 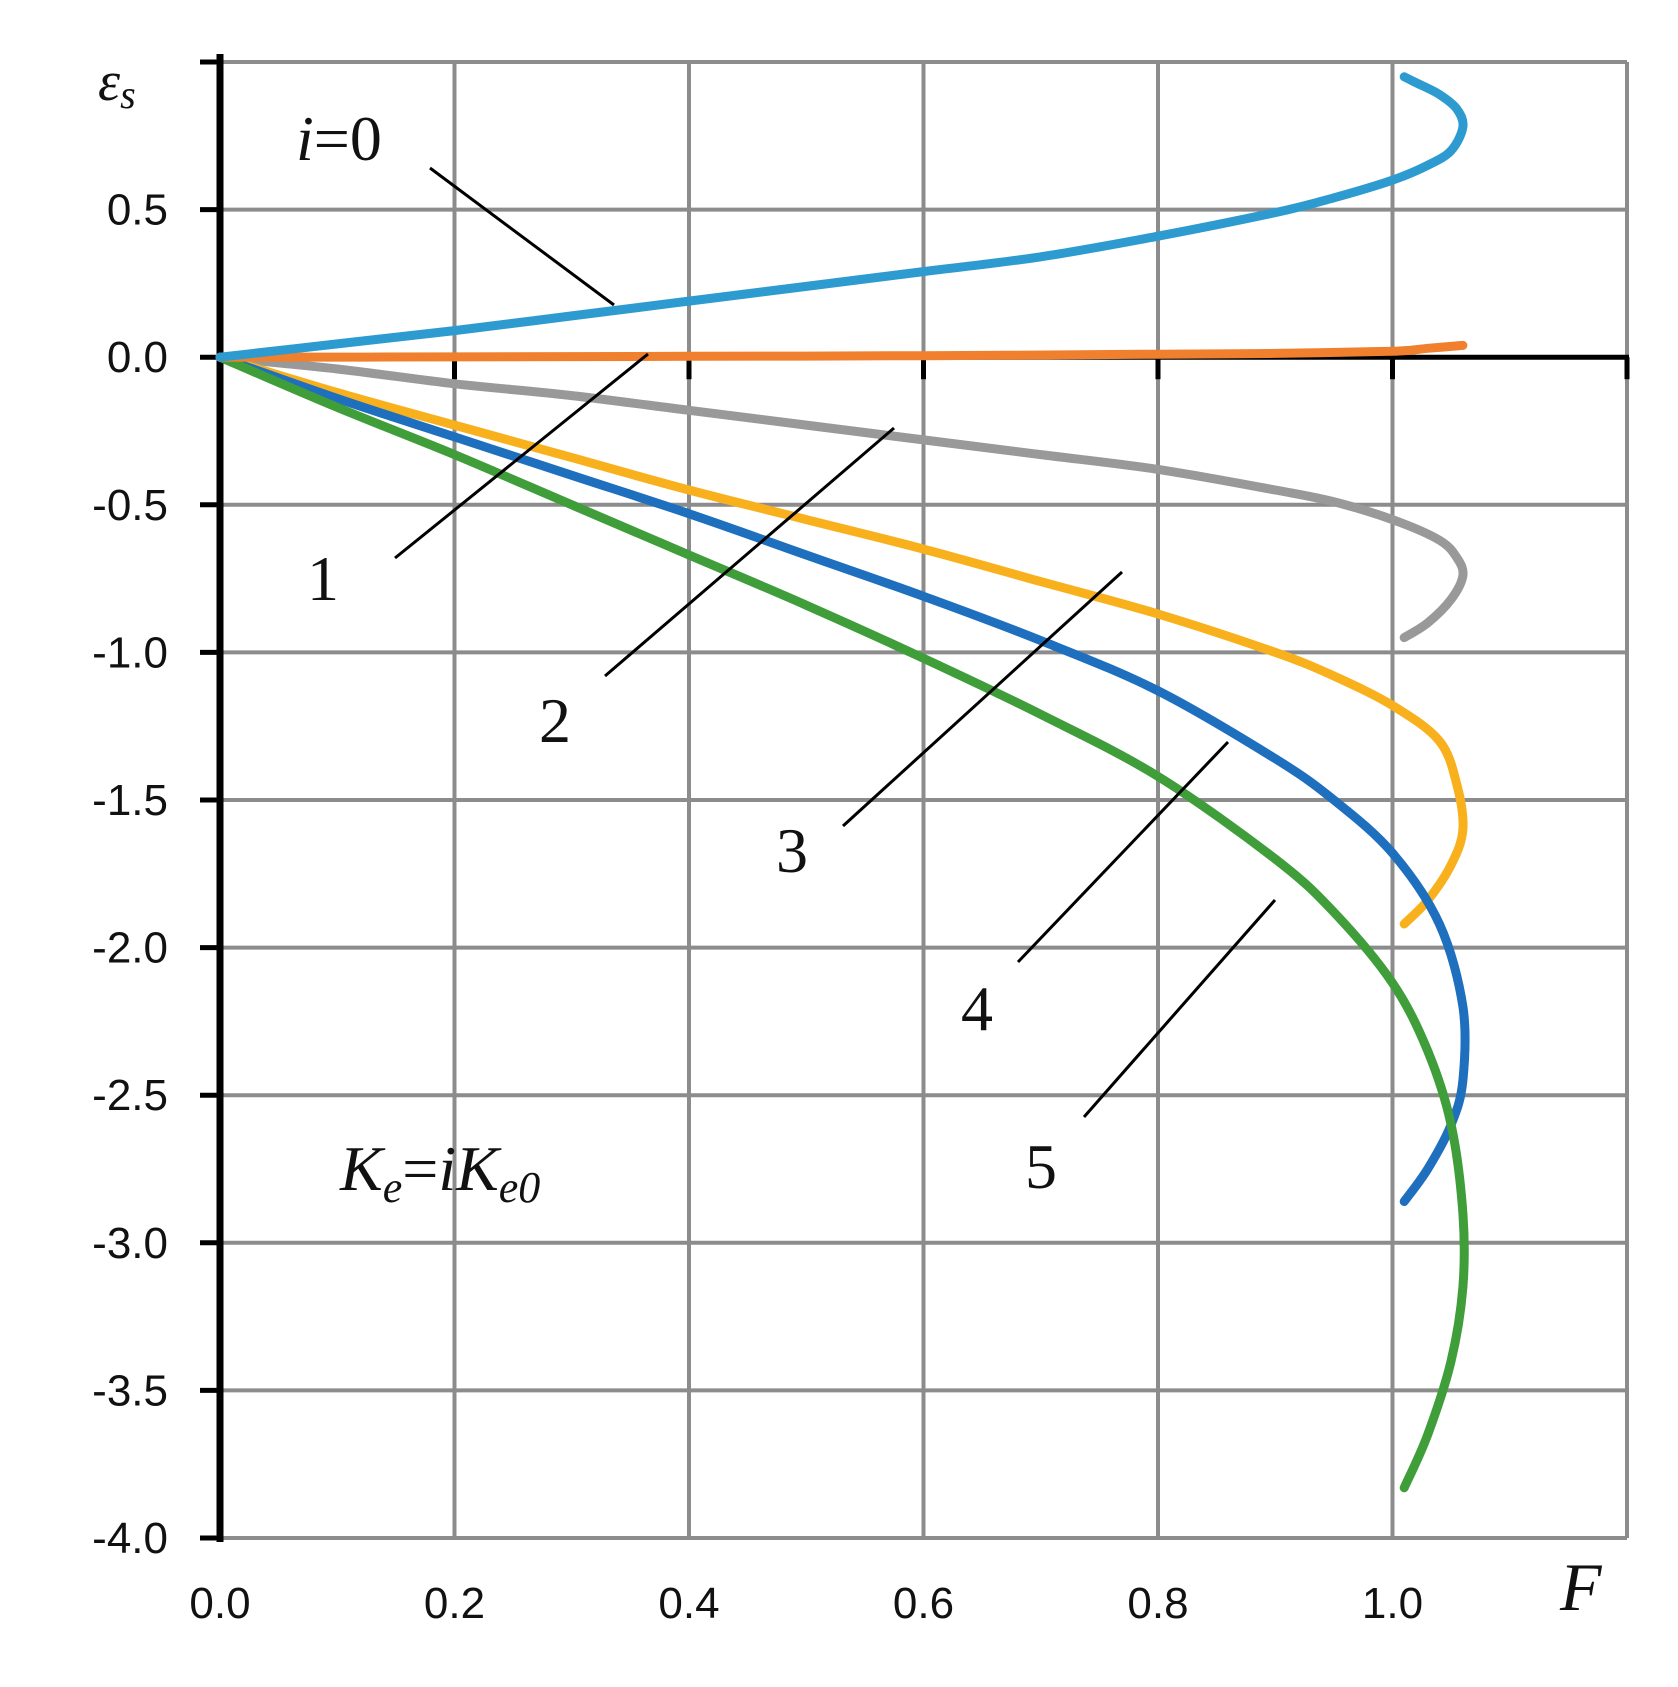 What do you see at coordinates (792, 850) in the screenshot?
I see `curve-label-3: 3` at bounding box center [792, 850].